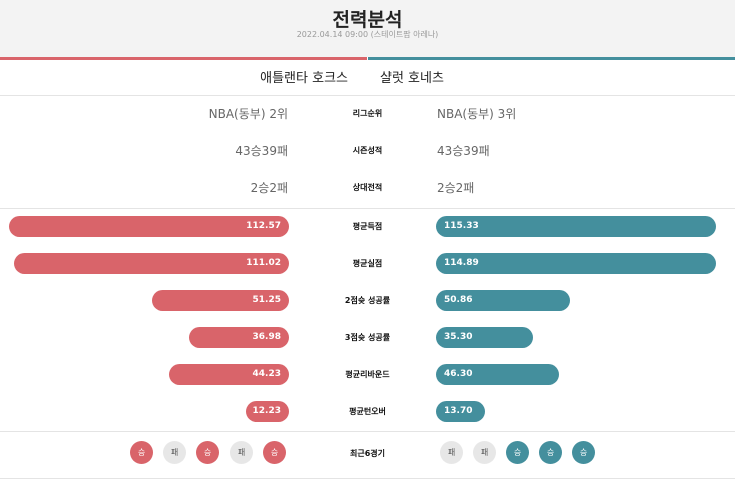 This screenshot has height=483, width=735. I want to click on away-stat-value: 43승39패, so click(463, 151).